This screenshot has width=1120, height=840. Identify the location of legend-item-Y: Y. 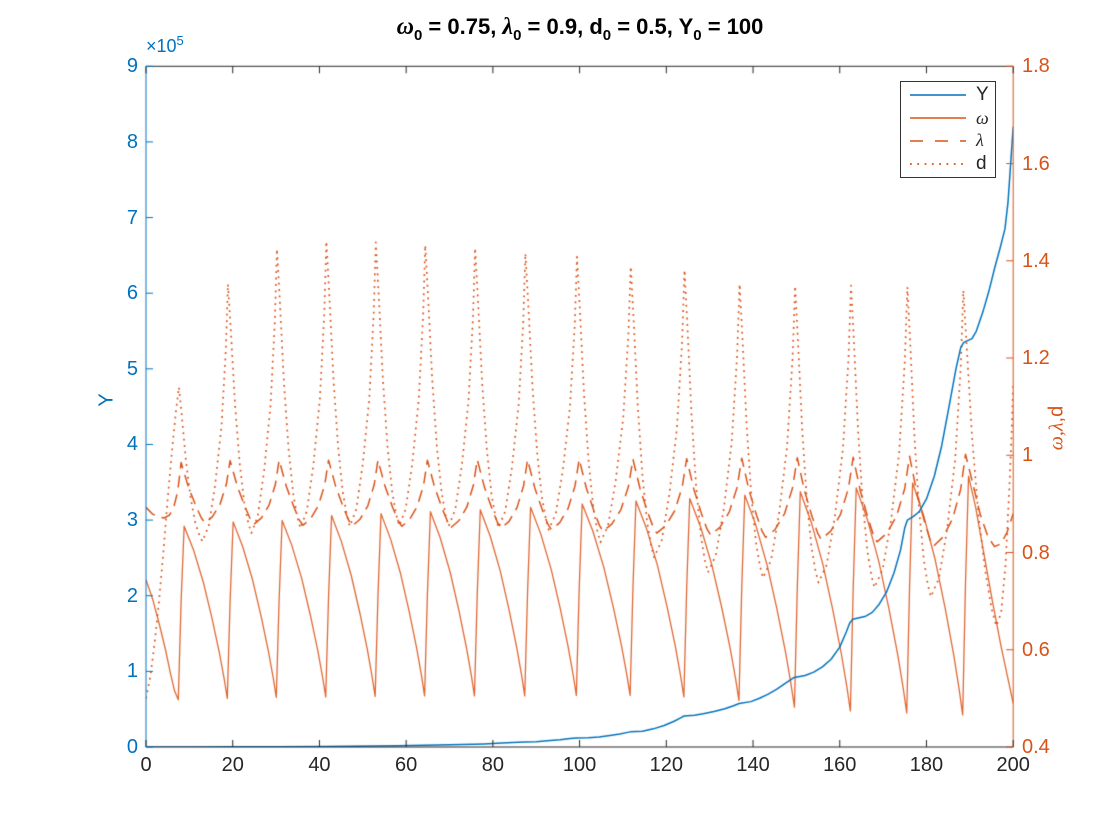
(948, 95).